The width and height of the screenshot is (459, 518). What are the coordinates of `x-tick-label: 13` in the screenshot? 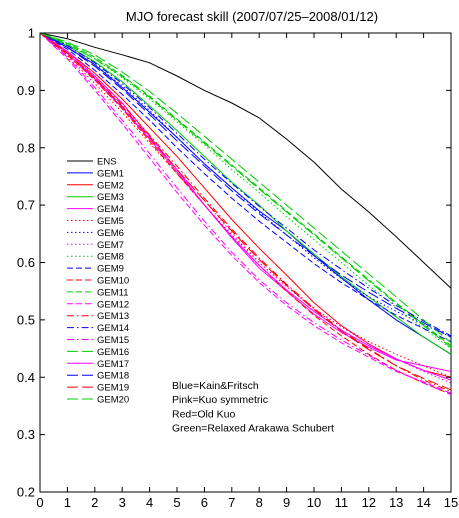 It's located at (396, 502).